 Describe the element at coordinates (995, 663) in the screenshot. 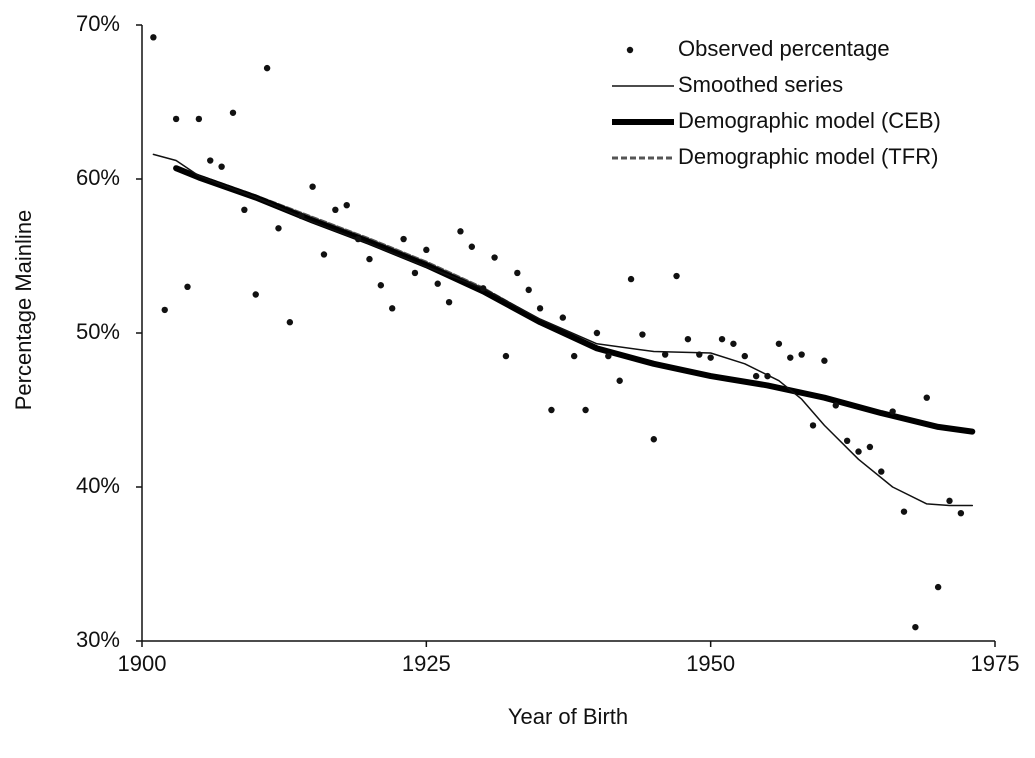

I see `x-tick-label: 1975` at that location.